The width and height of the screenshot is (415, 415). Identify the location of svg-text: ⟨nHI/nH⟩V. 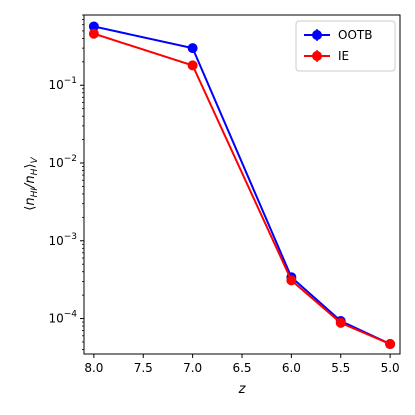
(31, 183).